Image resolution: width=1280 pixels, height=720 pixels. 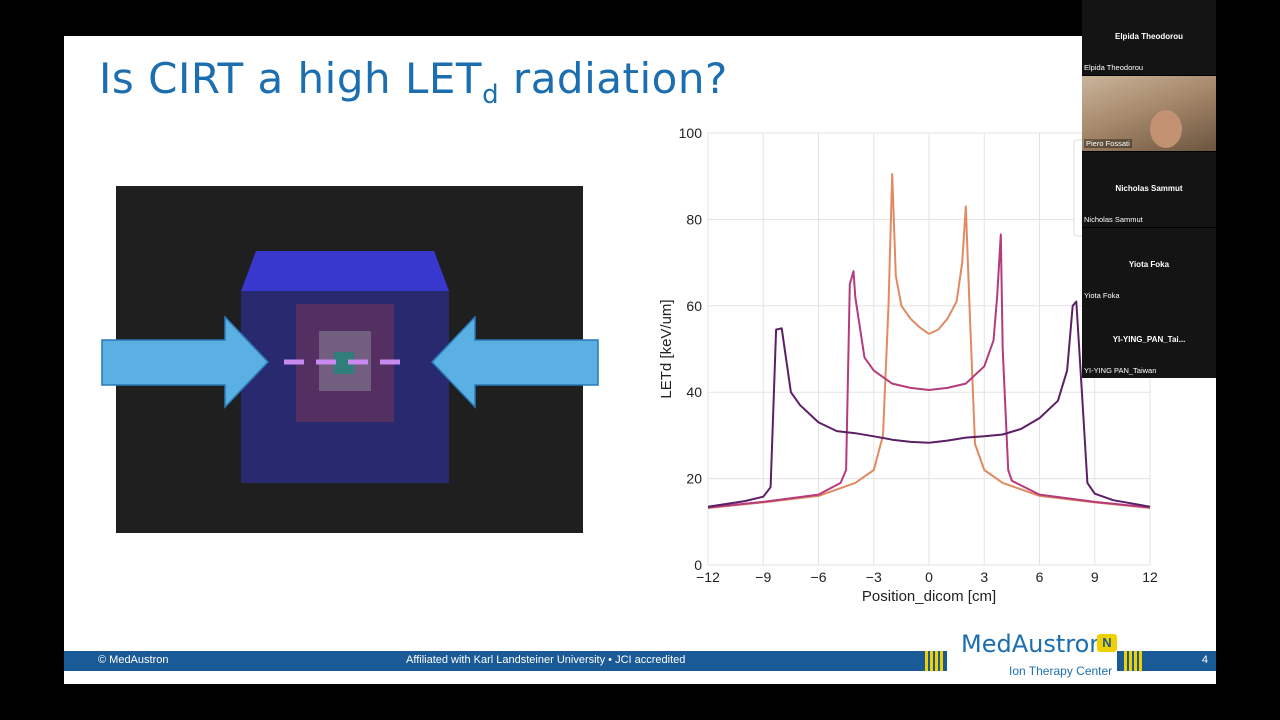 I want to click on participant-video-tile: Piero Fossati, so click(x=1149, y=113).